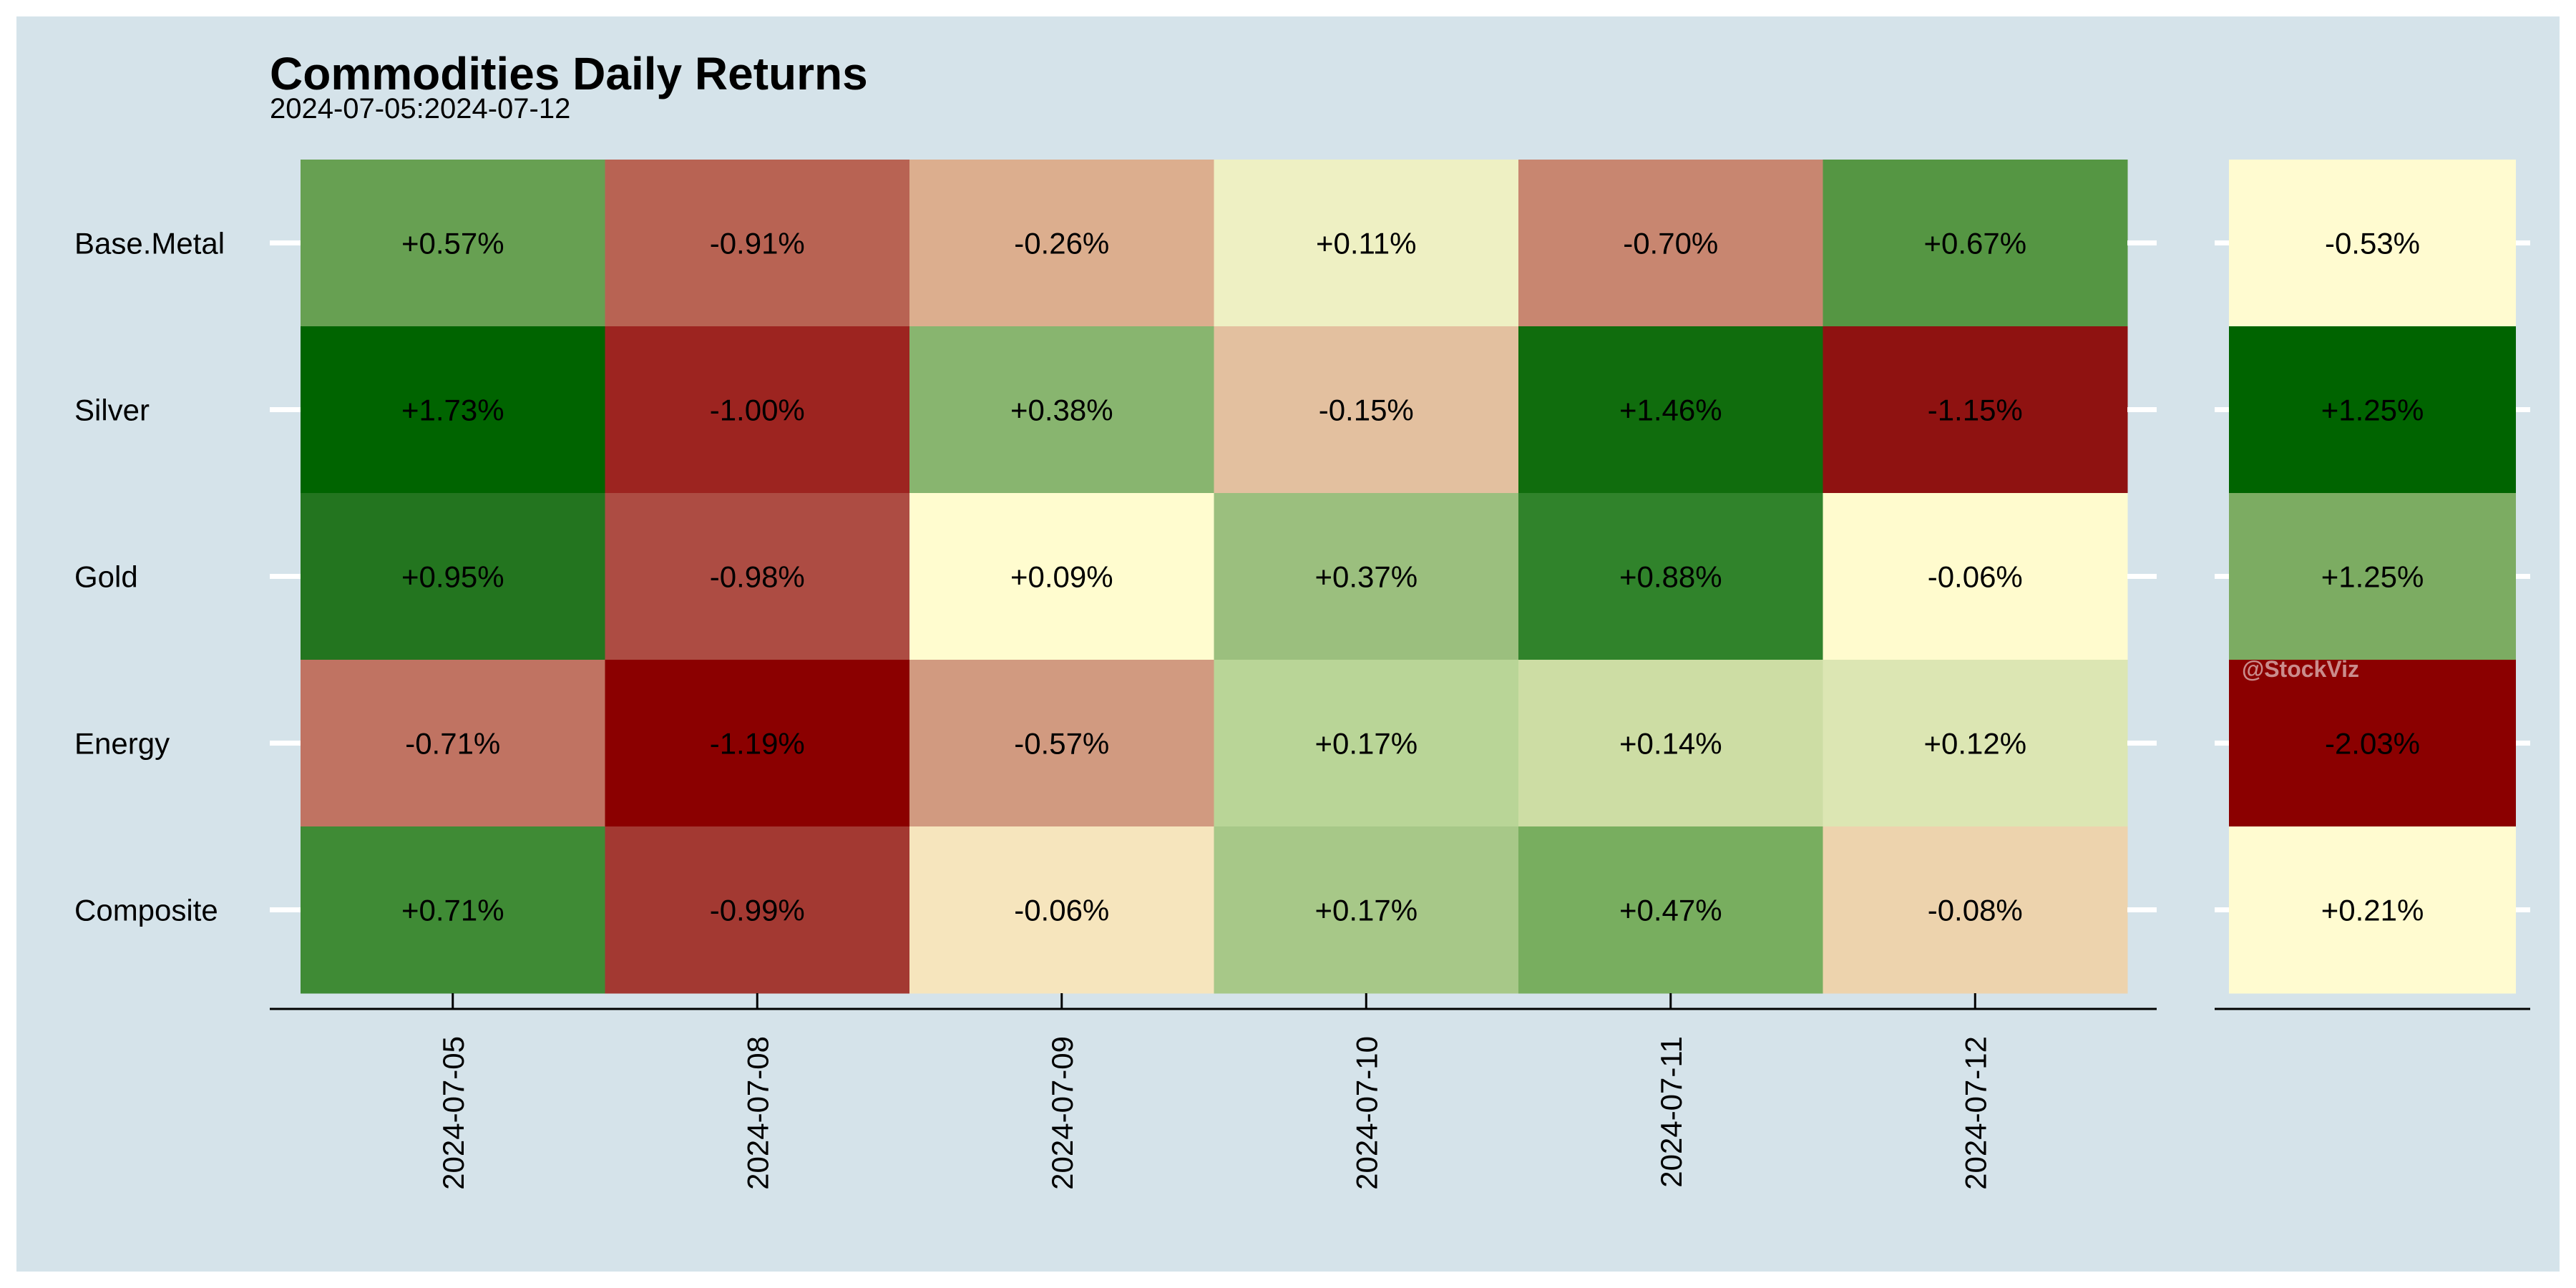 This screenshot has width=2576, height=1288. I want to click on cell-value-label: -1.00%, so click(757, 410).